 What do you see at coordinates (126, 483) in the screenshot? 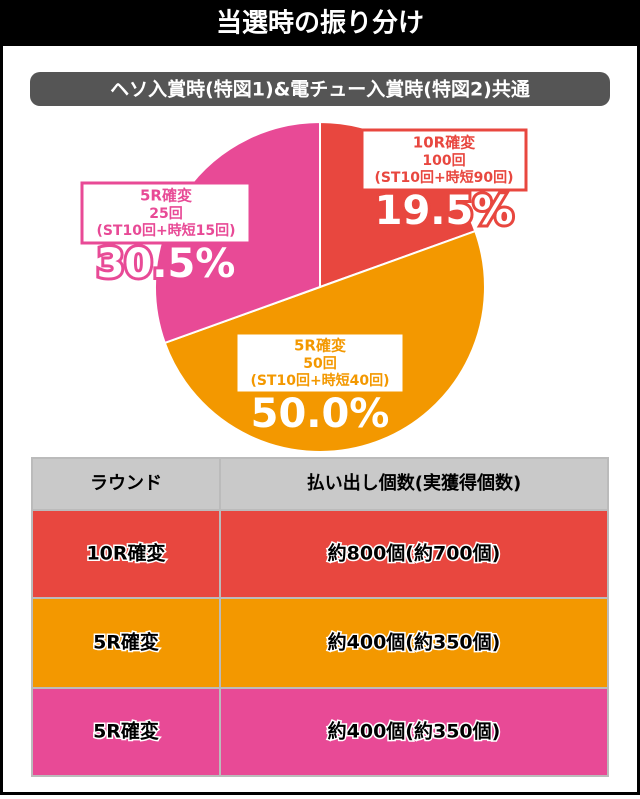
I see `table-header-cell: ラウンド` at bounding box center [126, 483].